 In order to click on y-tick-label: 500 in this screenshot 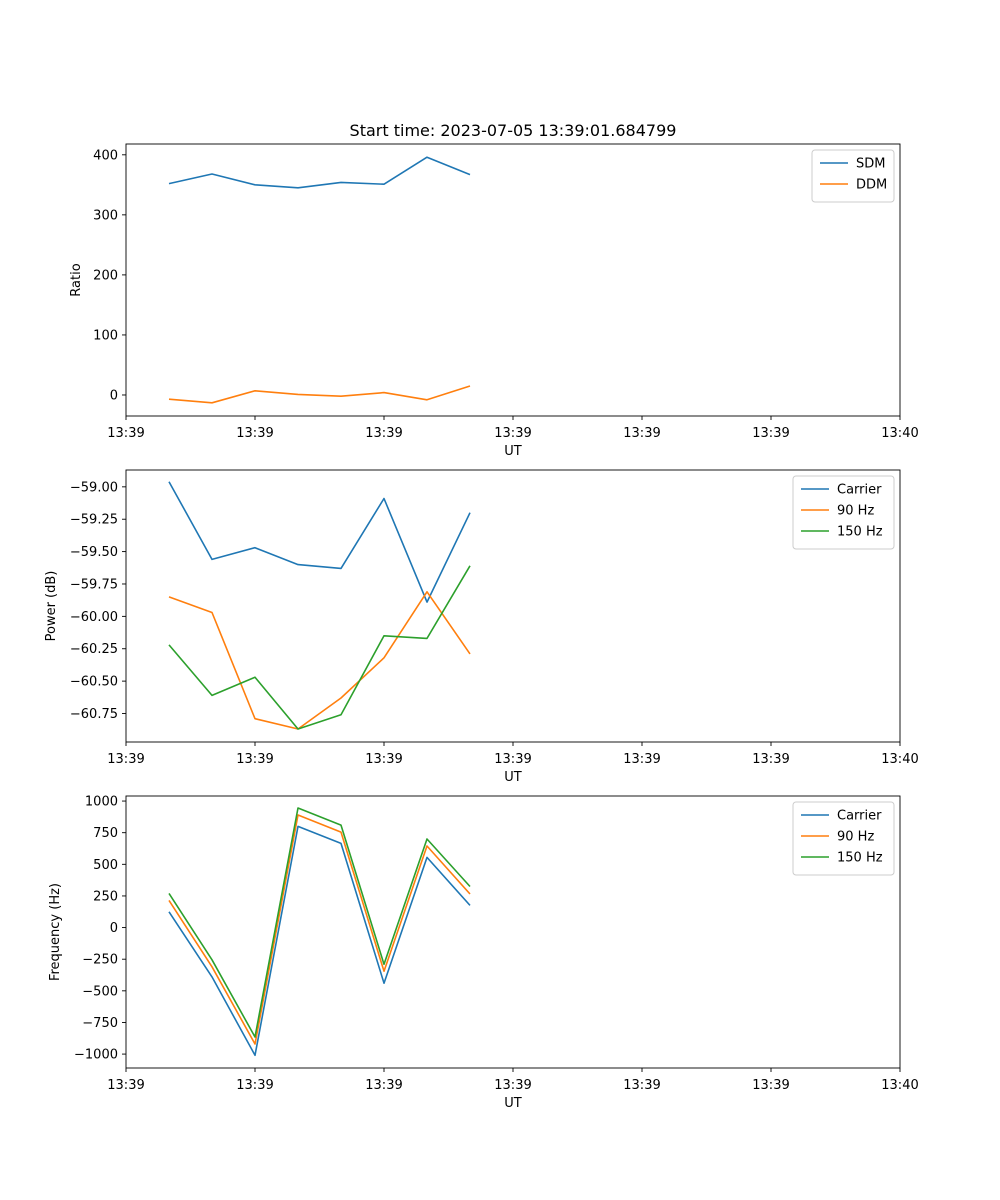, I will do `click(105, 865)`.